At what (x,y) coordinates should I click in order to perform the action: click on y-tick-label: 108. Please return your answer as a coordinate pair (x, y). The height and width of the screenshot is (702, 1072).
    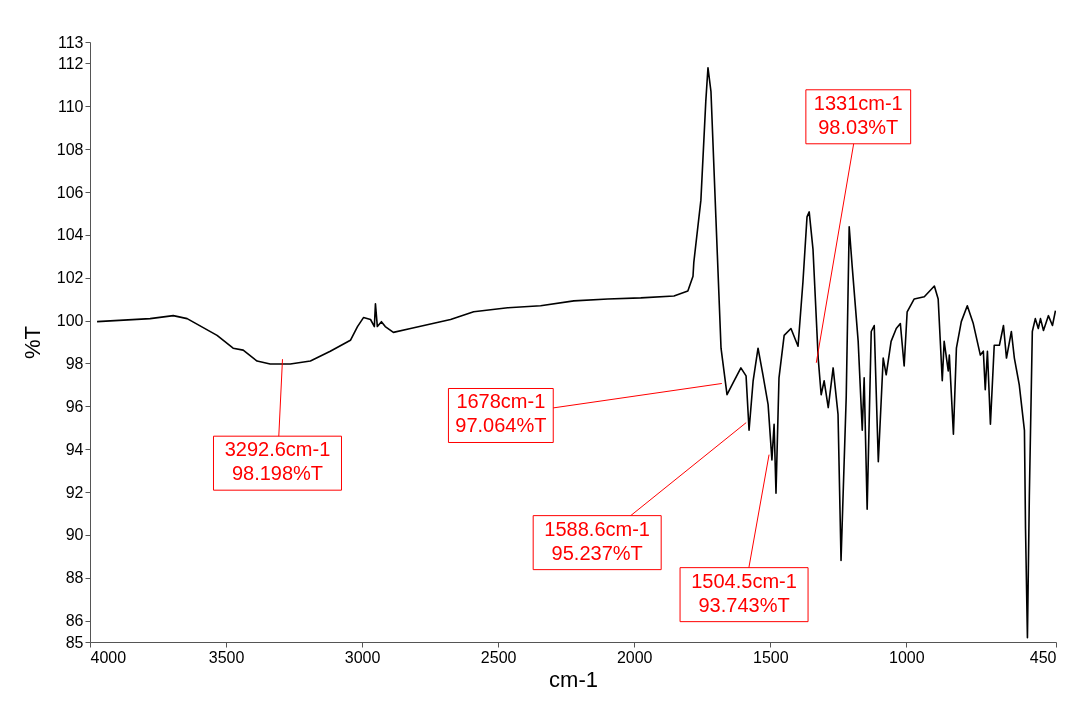
    Looking at the image, I should click on (70, 149).